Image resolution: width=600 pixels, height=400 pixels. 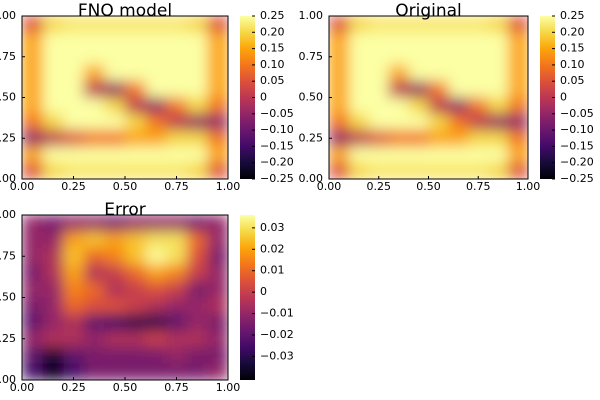 What do you see at coordinates (563, 97) in the screenshot?
I see `colorbar-tick-label: 0` at bounding box center [563, 97].